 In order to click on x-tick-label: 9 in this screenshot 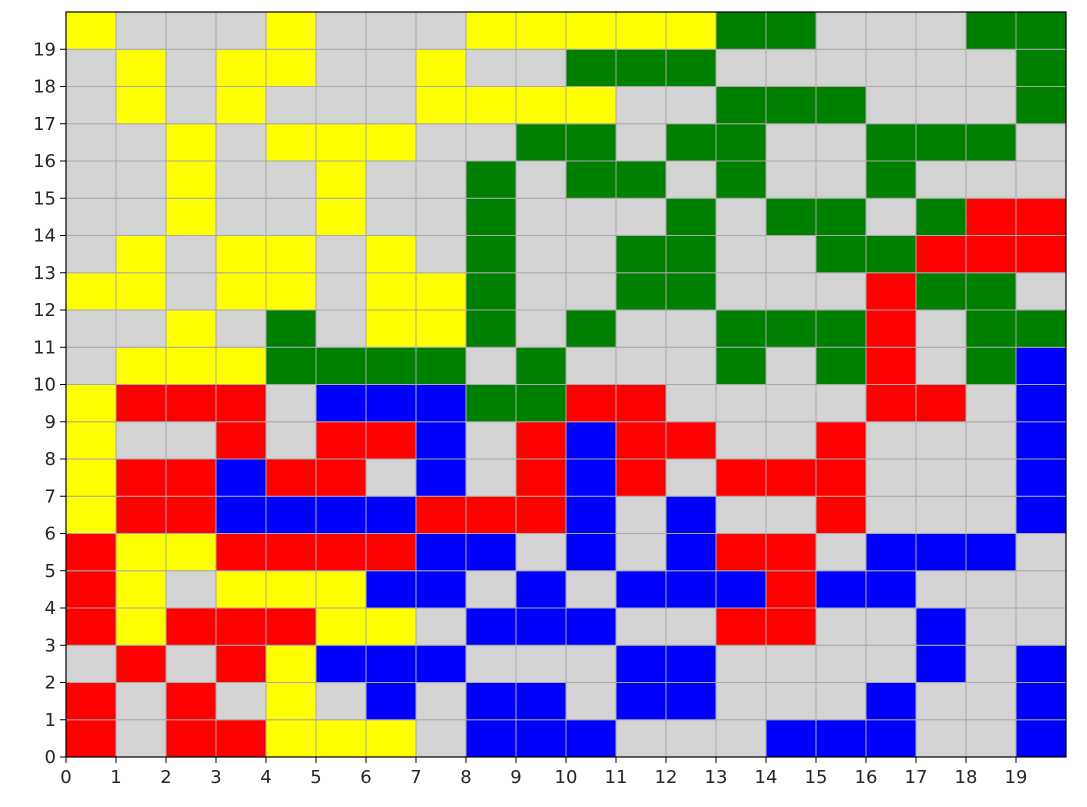, I will do `click(515, 777)`.